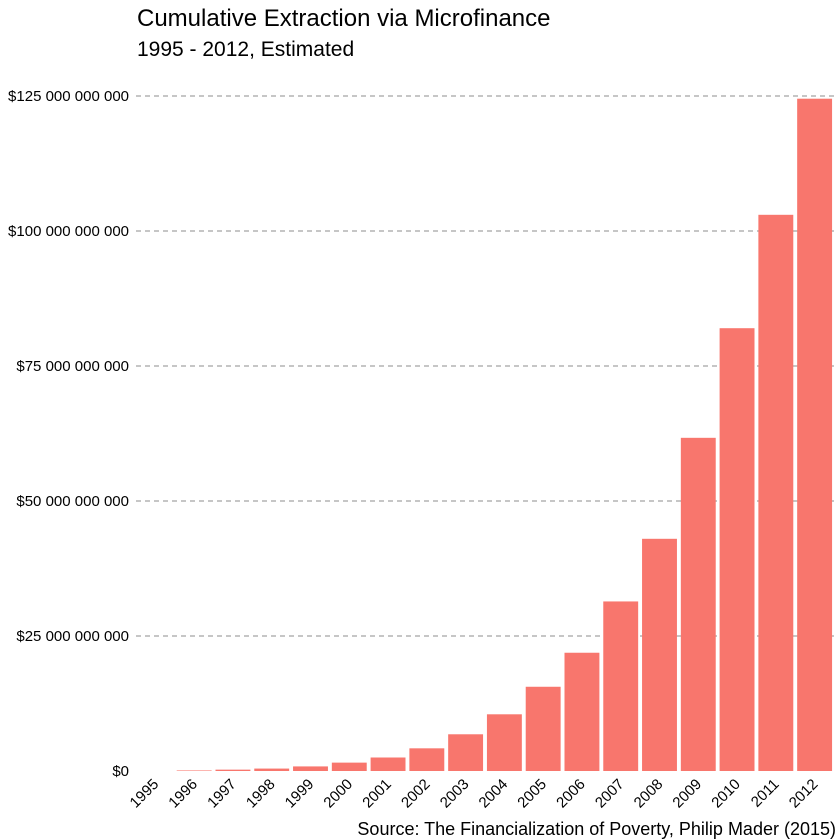 Image resolution: width=840 pixels, height=840 pixels. Describe the element at coordinates (272, 769) in the screenshot. I see `bar-1998` at that location.